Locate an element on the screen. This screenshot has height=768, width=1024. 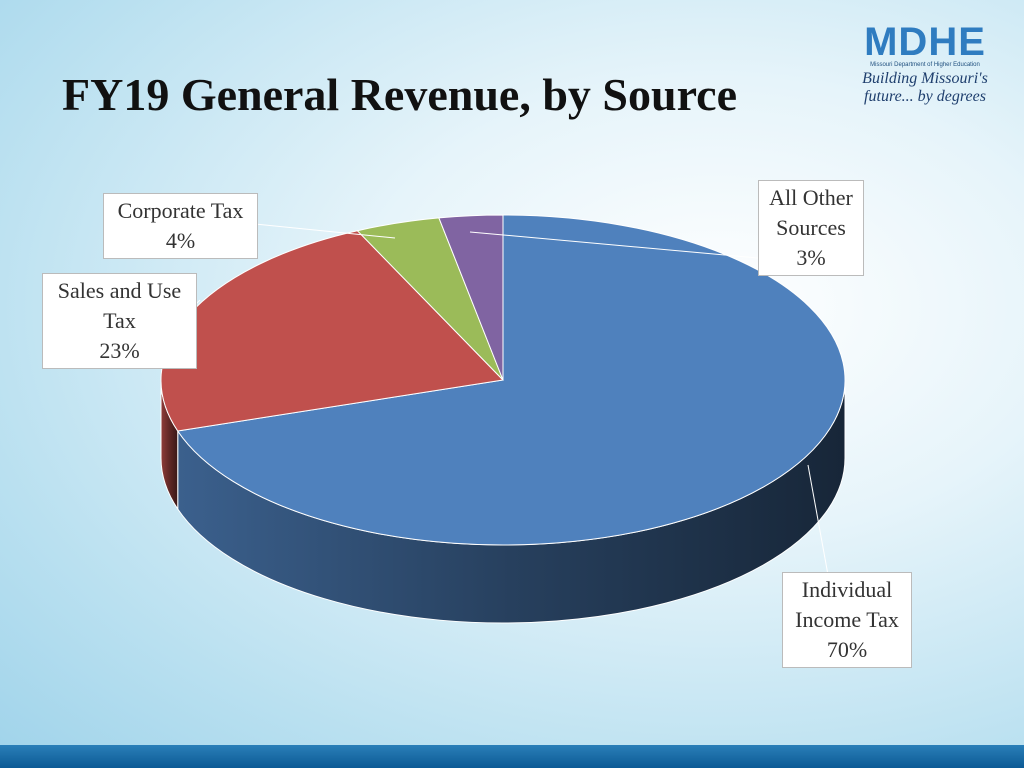
data-label: Sales and Use Tax 23% is located at coordinates (119, 321).